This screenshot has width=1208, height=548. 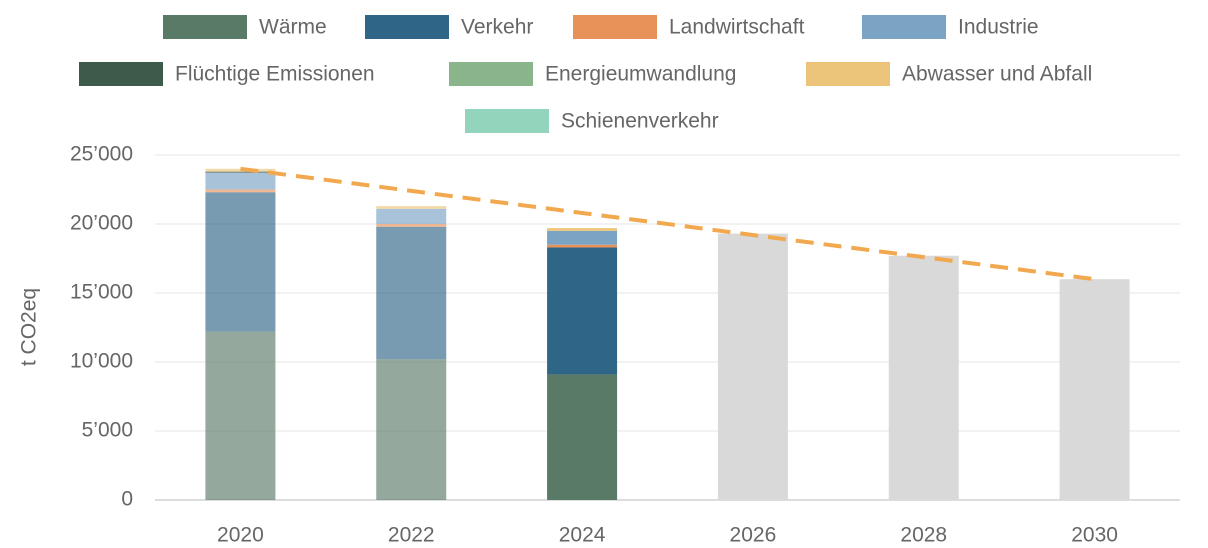 What do you see at coordinates (997, 74) in the screenshot?
I see `legend-label: Abwasser und Abfall` at bounding box center [997, 74].